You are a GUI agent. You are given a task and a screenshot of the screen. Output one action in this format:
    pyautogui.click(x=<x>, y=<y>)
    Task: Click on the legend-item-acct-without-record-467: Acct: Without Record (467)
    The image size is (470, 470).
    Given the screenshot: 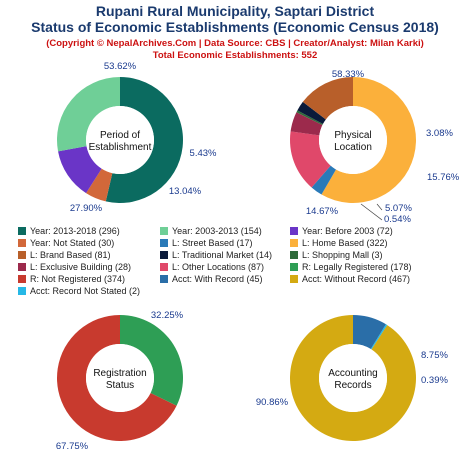 What is the action you would take?
    pyautogui.click(x=350, y=279)
    